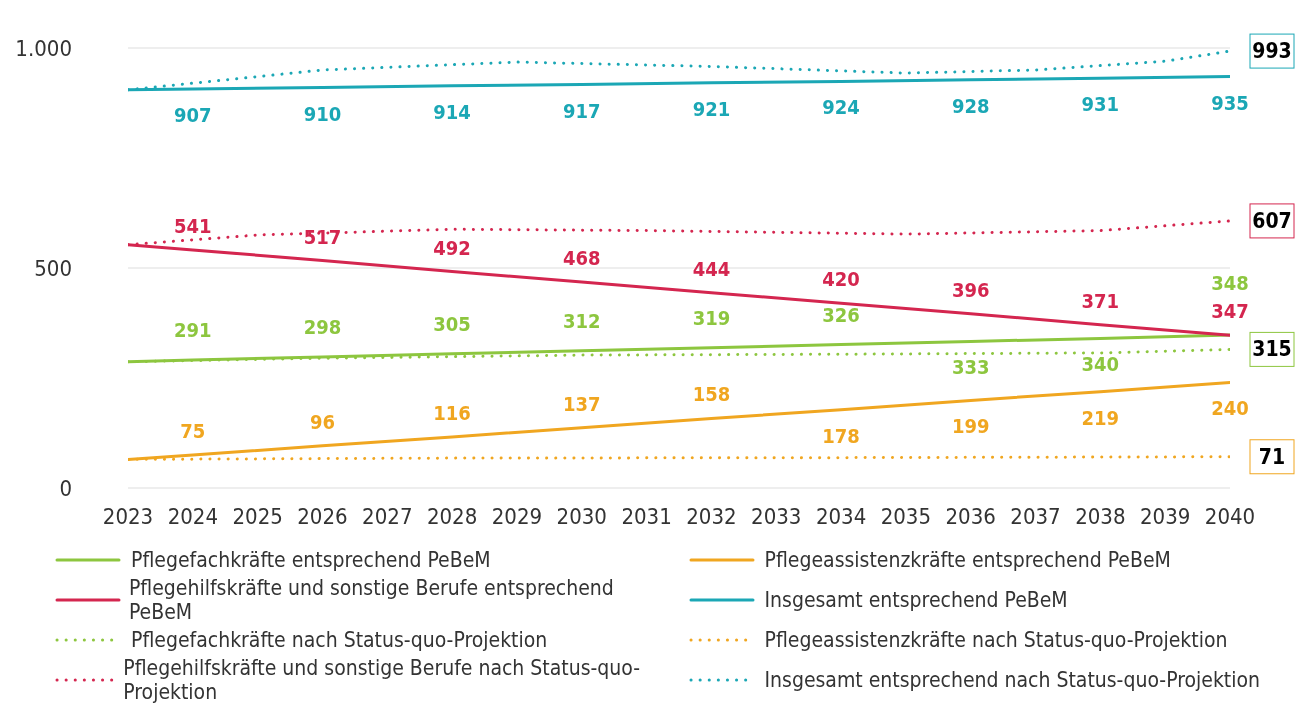 The width and height of the screenshot is (1308, 709). Describe the element at coordinates (1012, 680) in the screenshot. I see `legend-label: Insgesamt entsprechend nach Status-quo-Projektion` at that location.